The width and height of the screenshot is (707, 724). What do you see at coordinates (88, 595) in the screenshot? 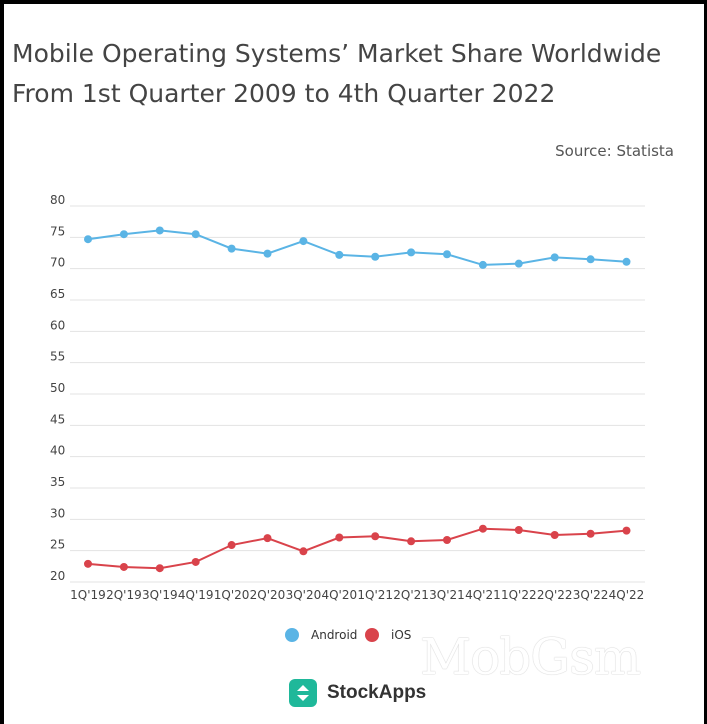
I see `x-tick-label-0: 1Q'19` at bounding box center [88, 595].